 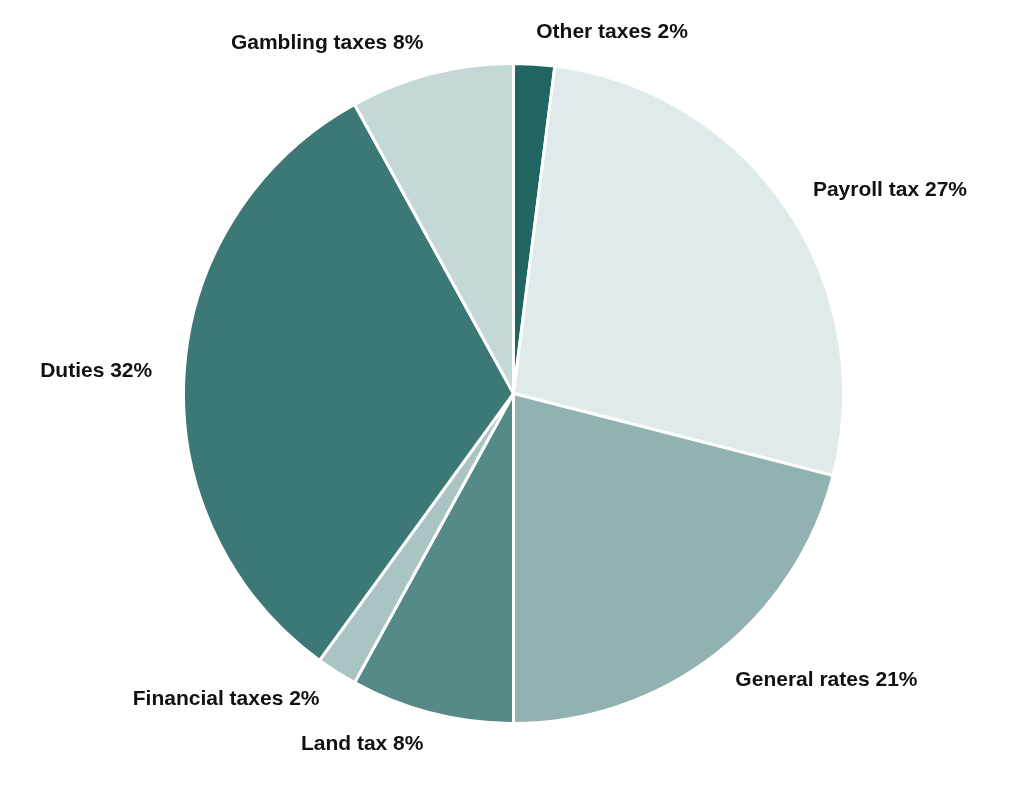 I want to click on slice-label: Payroll tax 27%, so click(x=890, y=189).